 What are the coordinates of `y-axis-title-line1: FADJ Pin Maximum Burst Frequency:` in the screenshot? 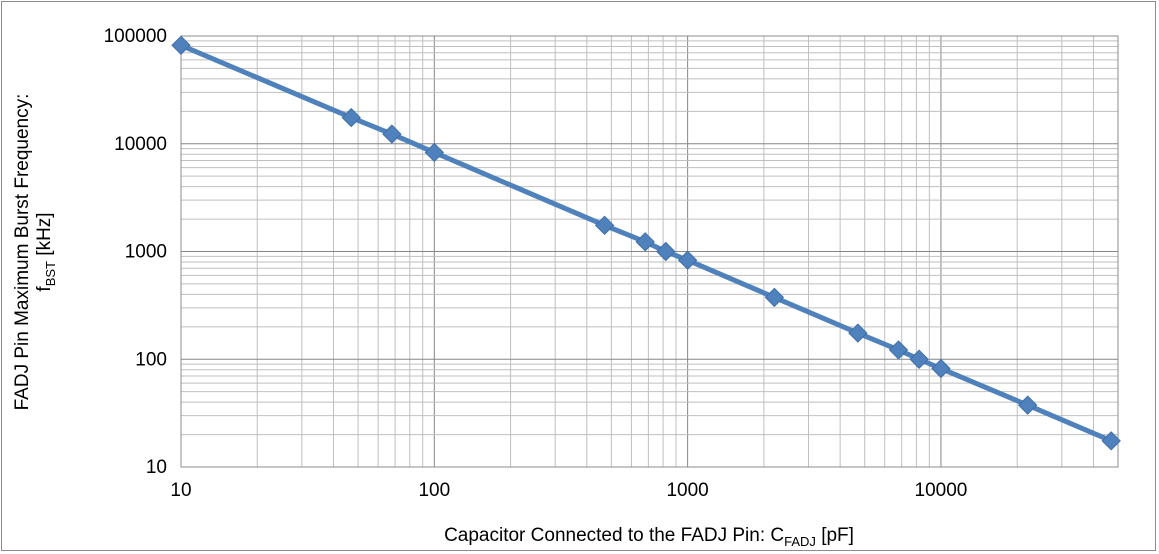 It's located at (22, 252).